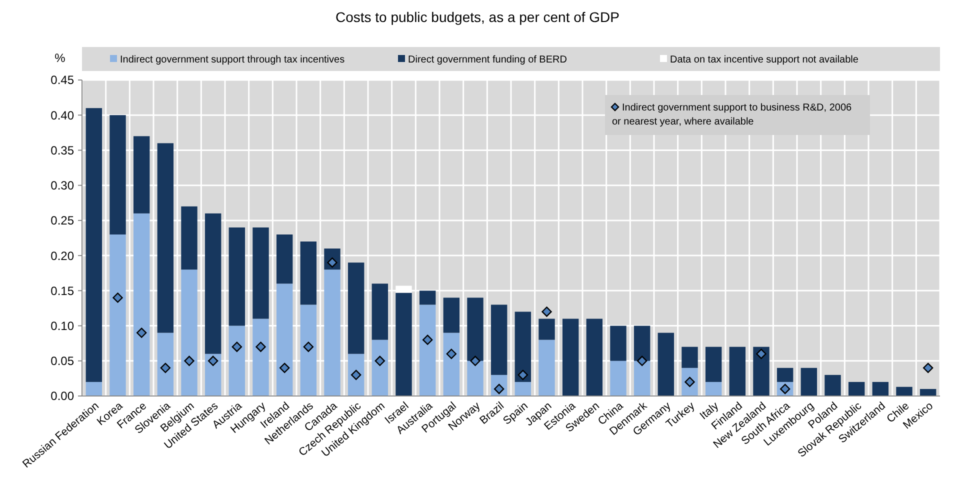 Image resolution: width=955 pixels, height=487 pixels. Describe the element at coordinates (62, 255) in the screenshot. I see `y-tick-label: 0.20` at that location.